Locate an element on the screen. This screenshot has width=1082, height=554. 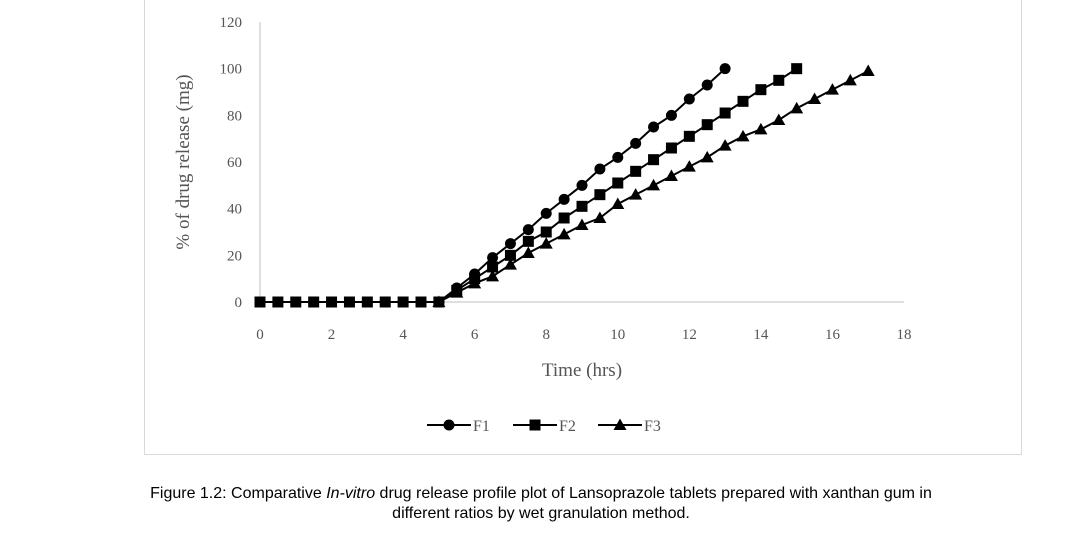
x-tick-label: 12 is located at coordinates (689, 335).